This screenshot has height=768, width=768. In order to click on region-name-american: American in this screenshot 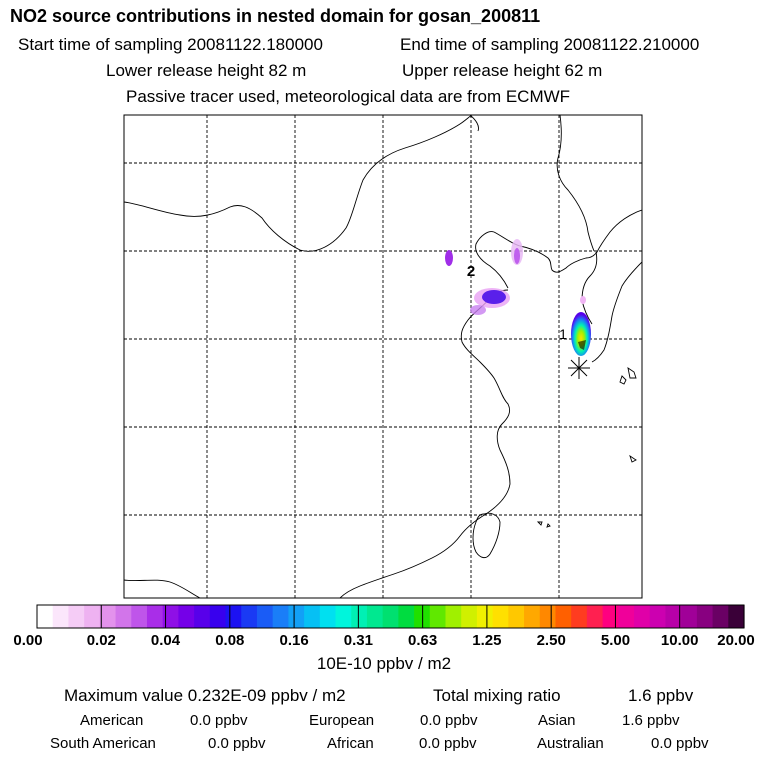, I will do `click(112, 720)`.